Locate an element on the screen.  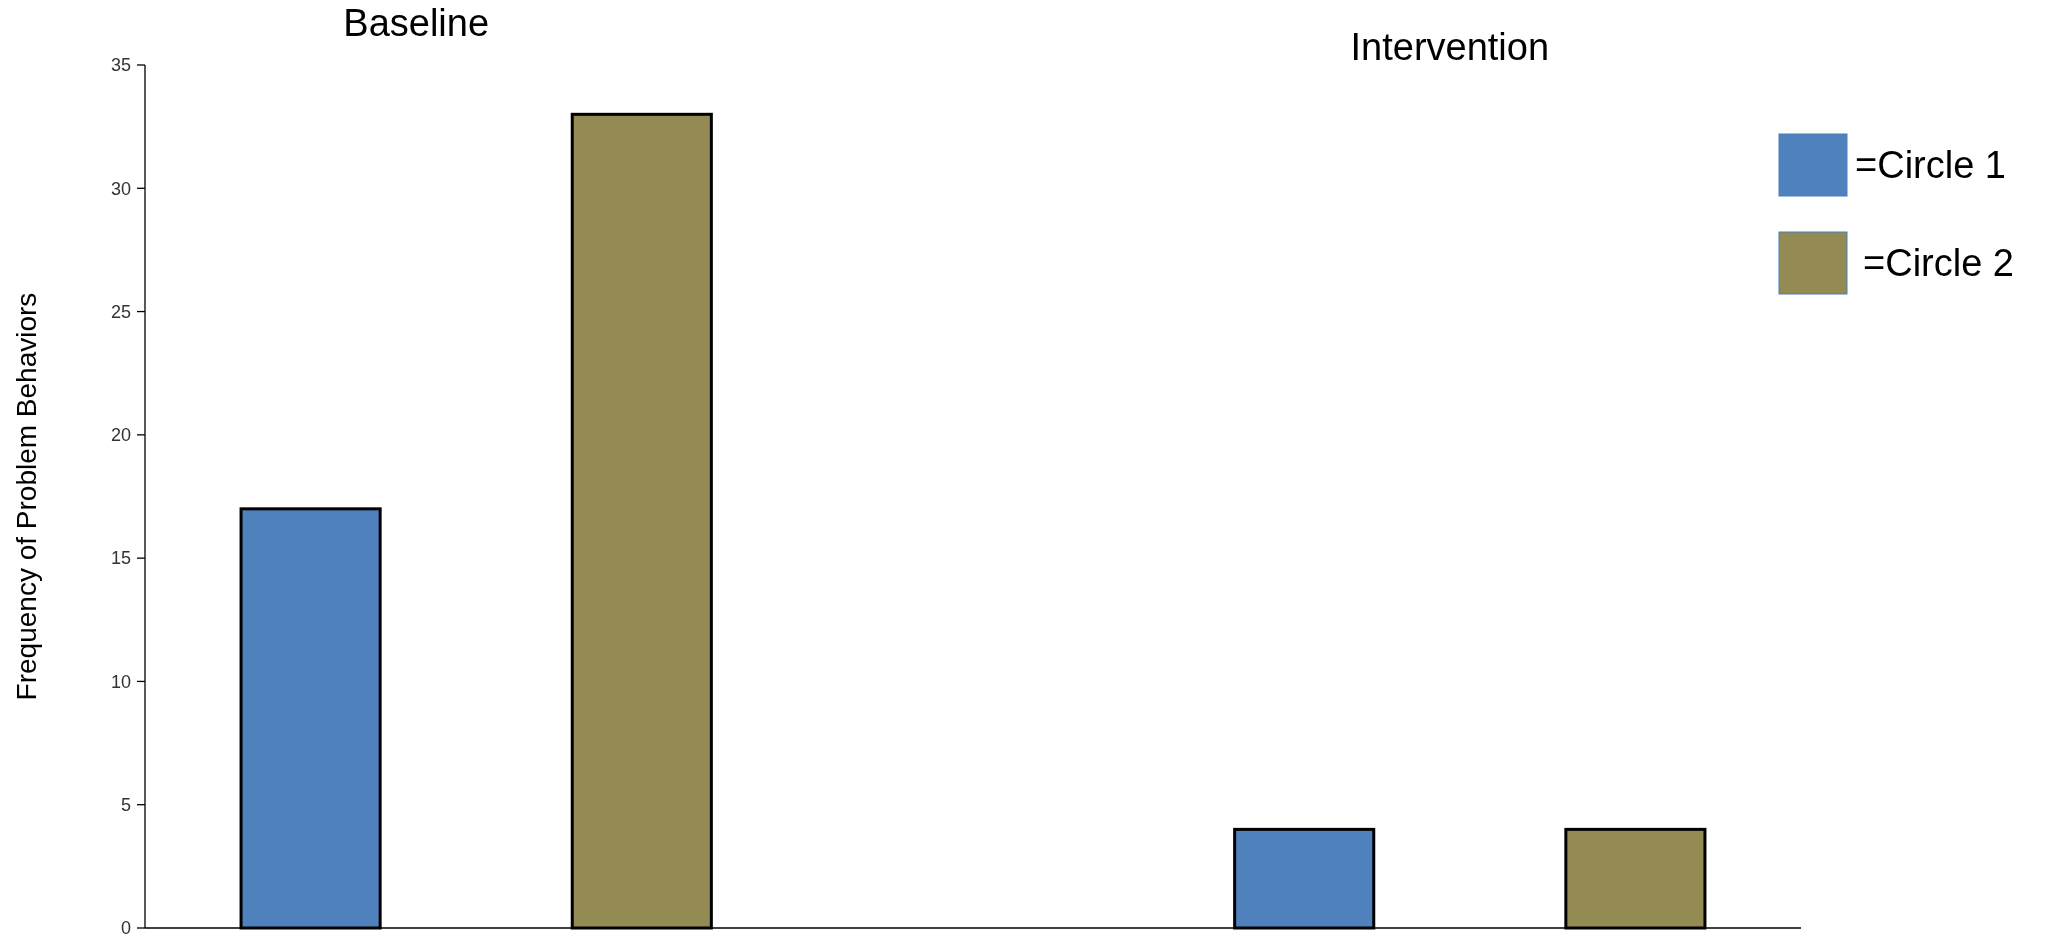
legend-label: =Circle 1 is located at coordinates (1930, 165).